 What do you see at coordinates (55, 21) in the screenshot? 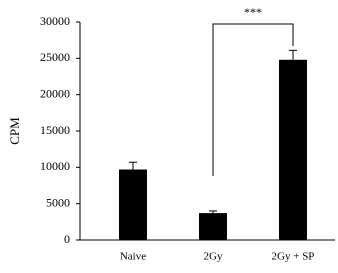
I see `y-tick-label: 30000` at bounding box center [55, 21].